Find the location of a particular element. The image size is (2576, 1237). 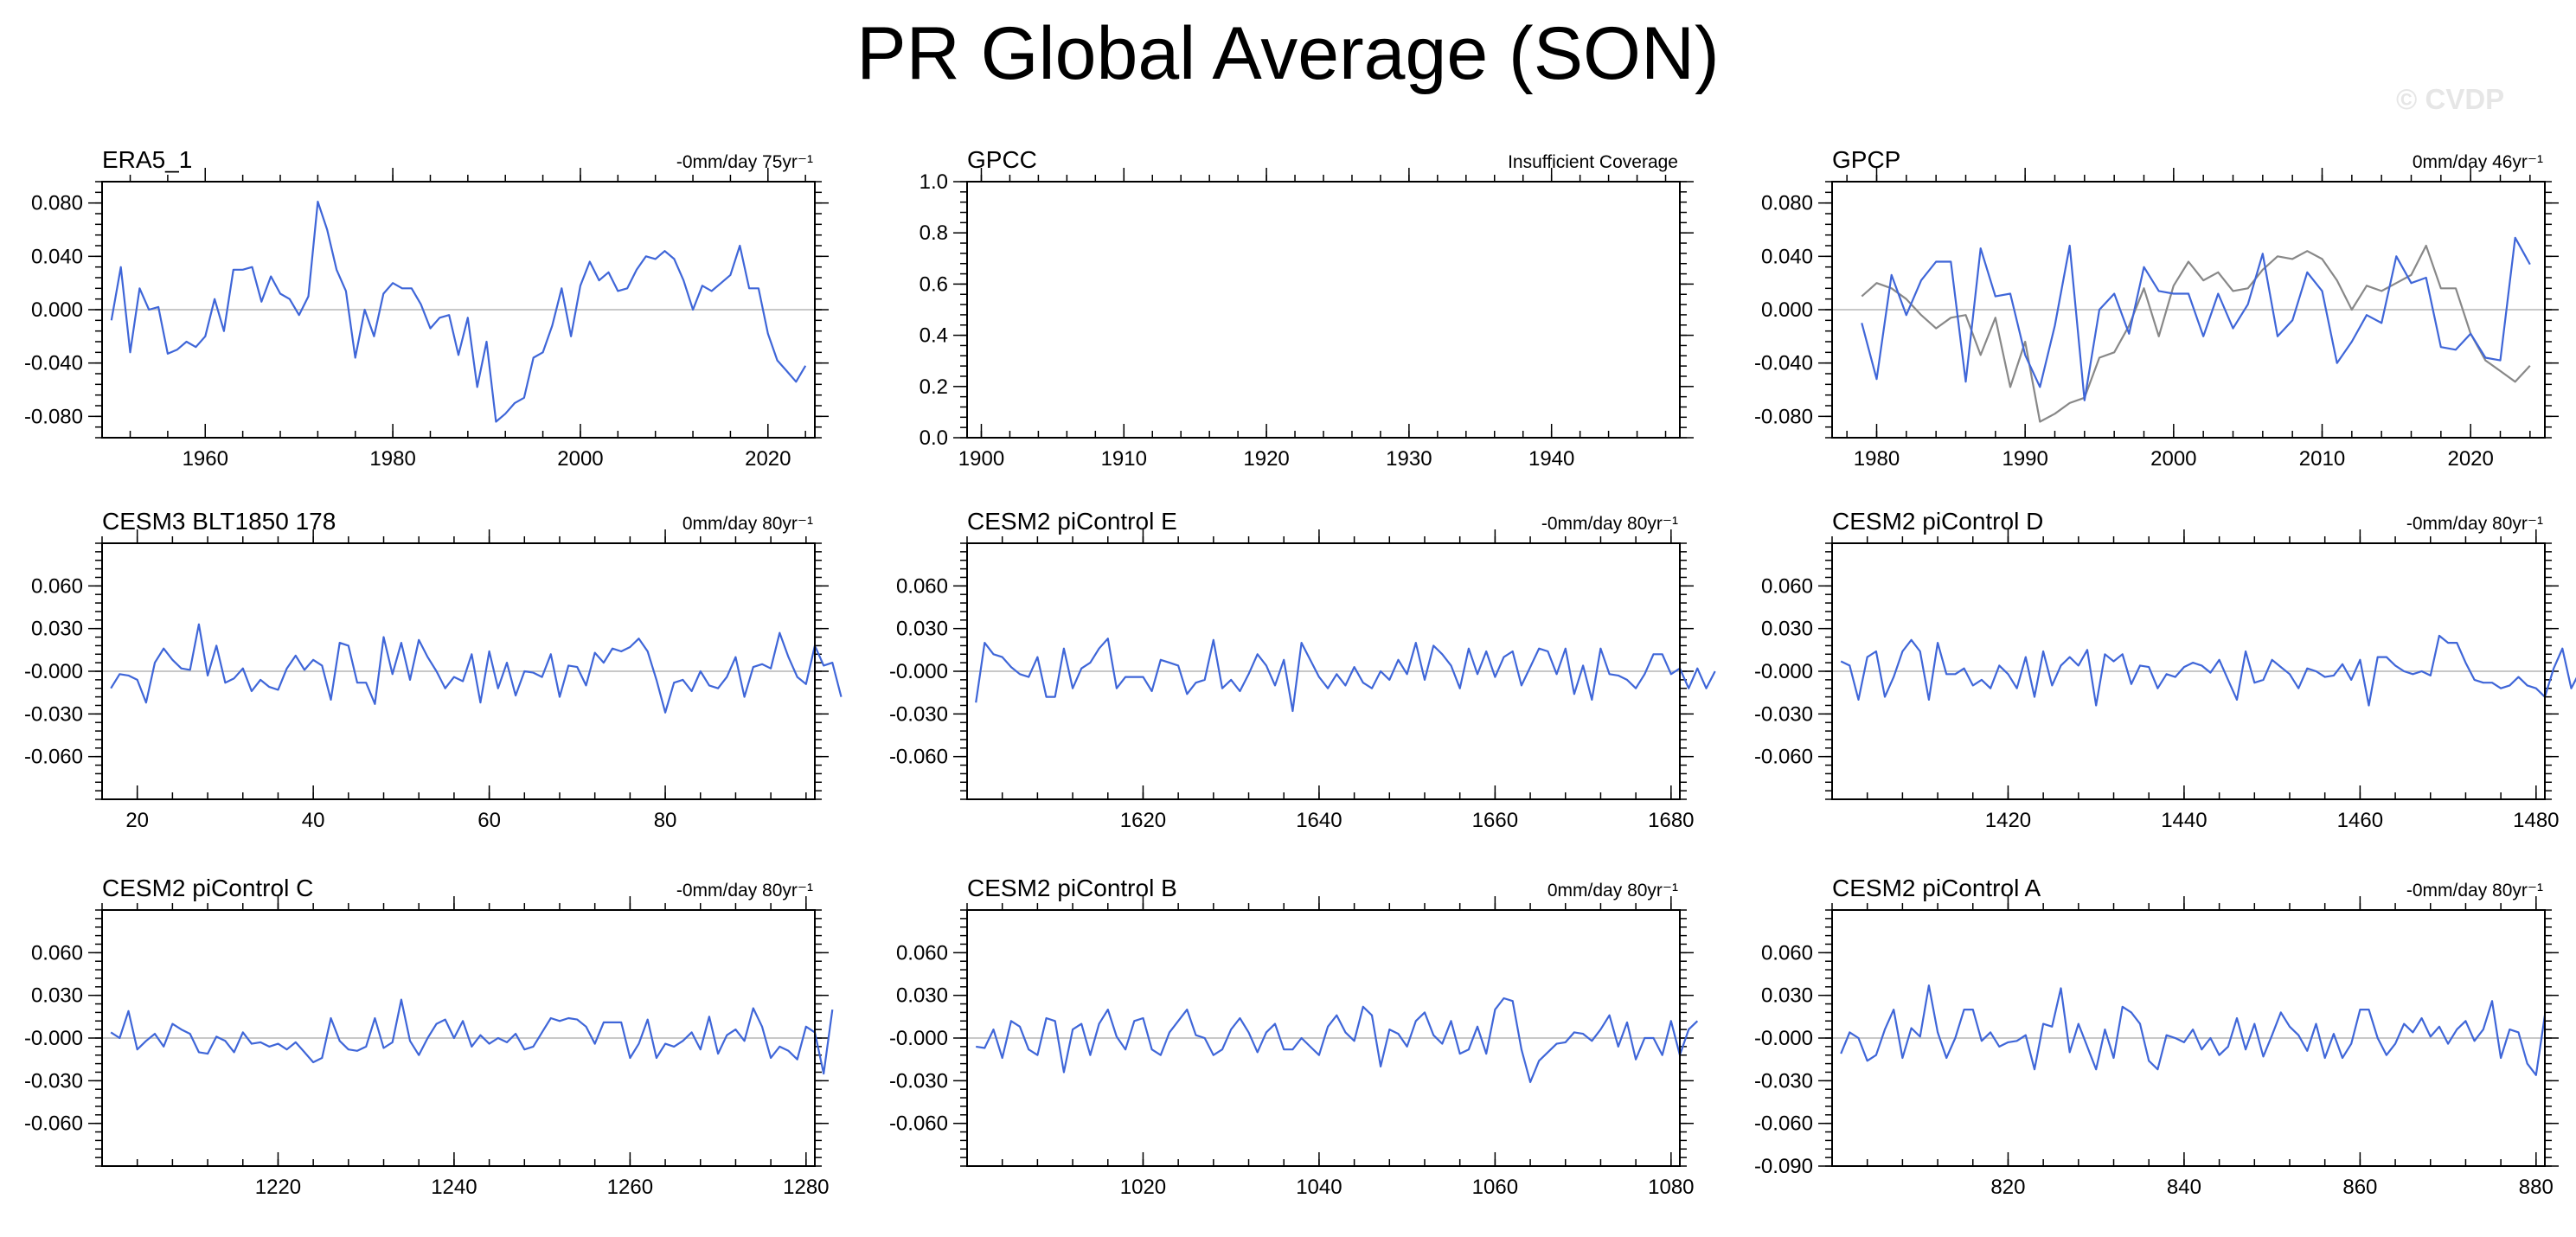

observed-series-line is located at coordinates (2196, 333).